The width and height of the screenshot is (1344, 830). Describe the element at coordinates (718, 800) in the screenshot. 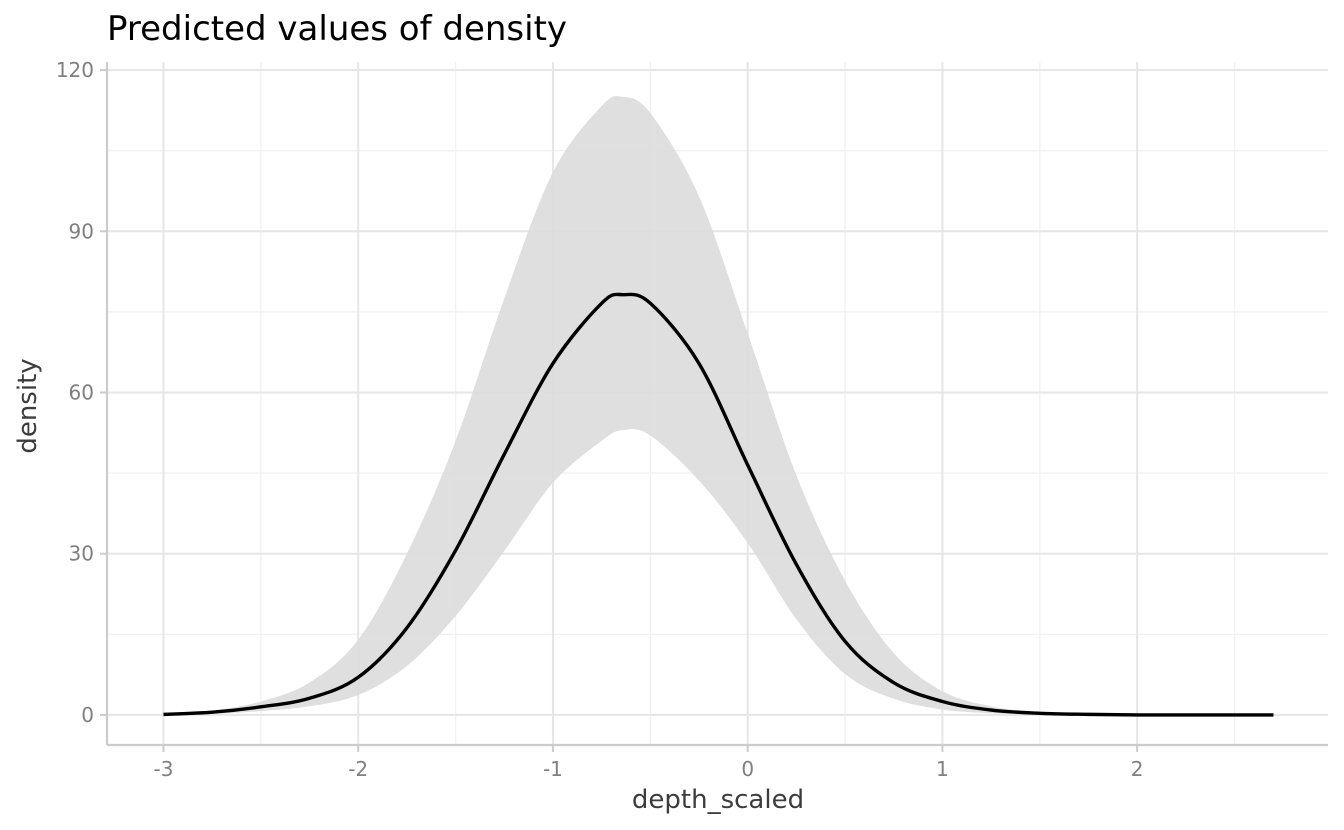

I see `x-axis-title: depth_scaled` at that location.